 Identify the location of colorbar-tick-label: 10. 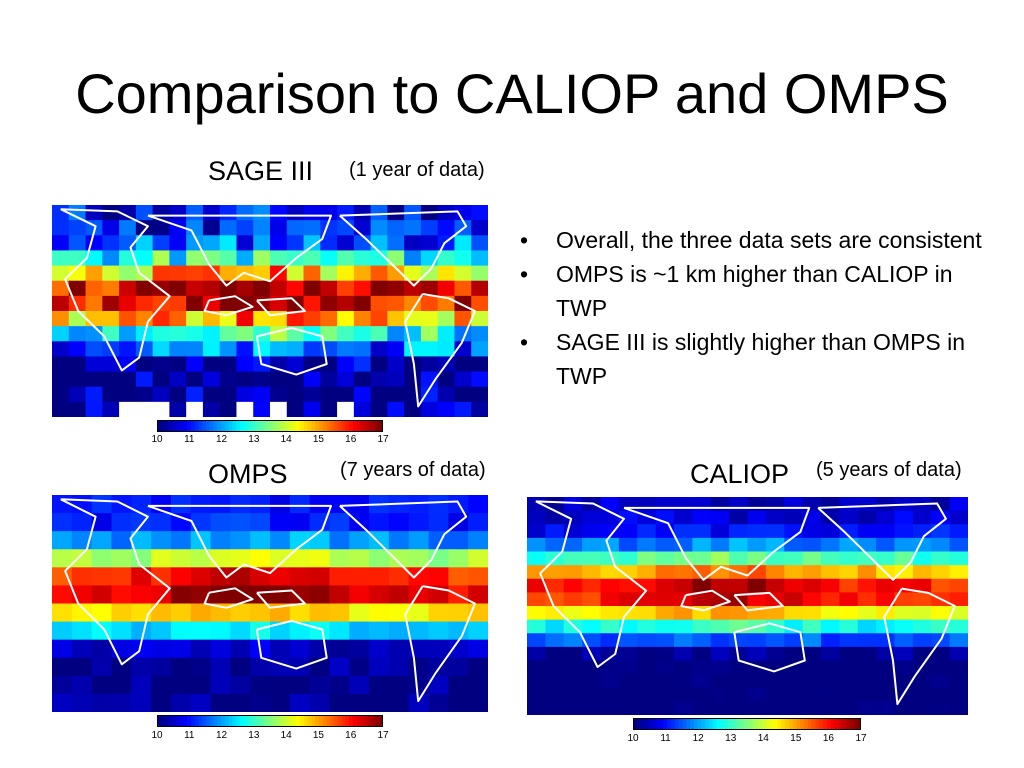
(157, 439).